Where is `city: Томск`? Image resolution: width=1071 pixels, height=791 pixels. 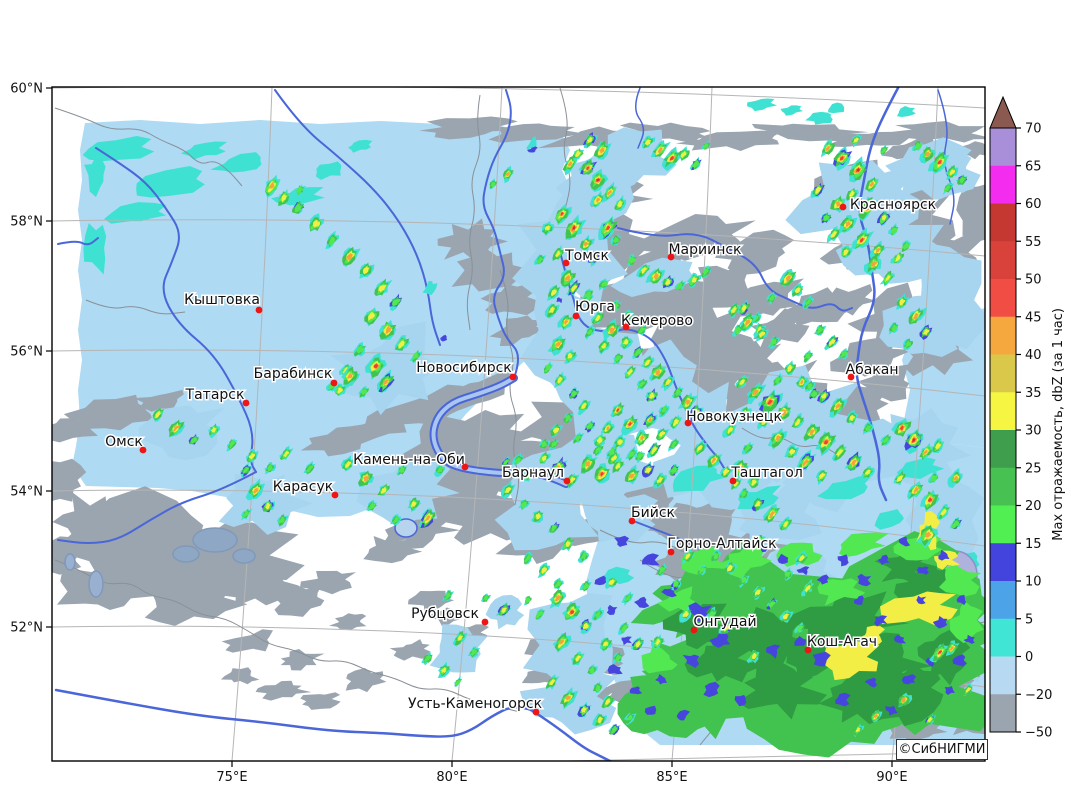
city: Томск is located at coordinates (586, 257).